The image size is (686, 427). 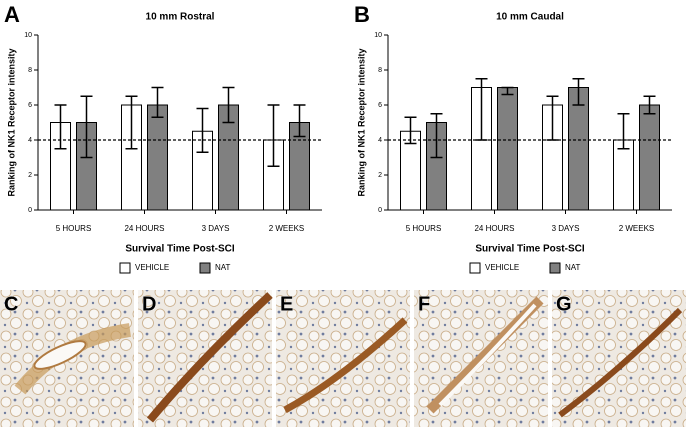 I want to click on panel-label: D, so click(x=149, y=304).